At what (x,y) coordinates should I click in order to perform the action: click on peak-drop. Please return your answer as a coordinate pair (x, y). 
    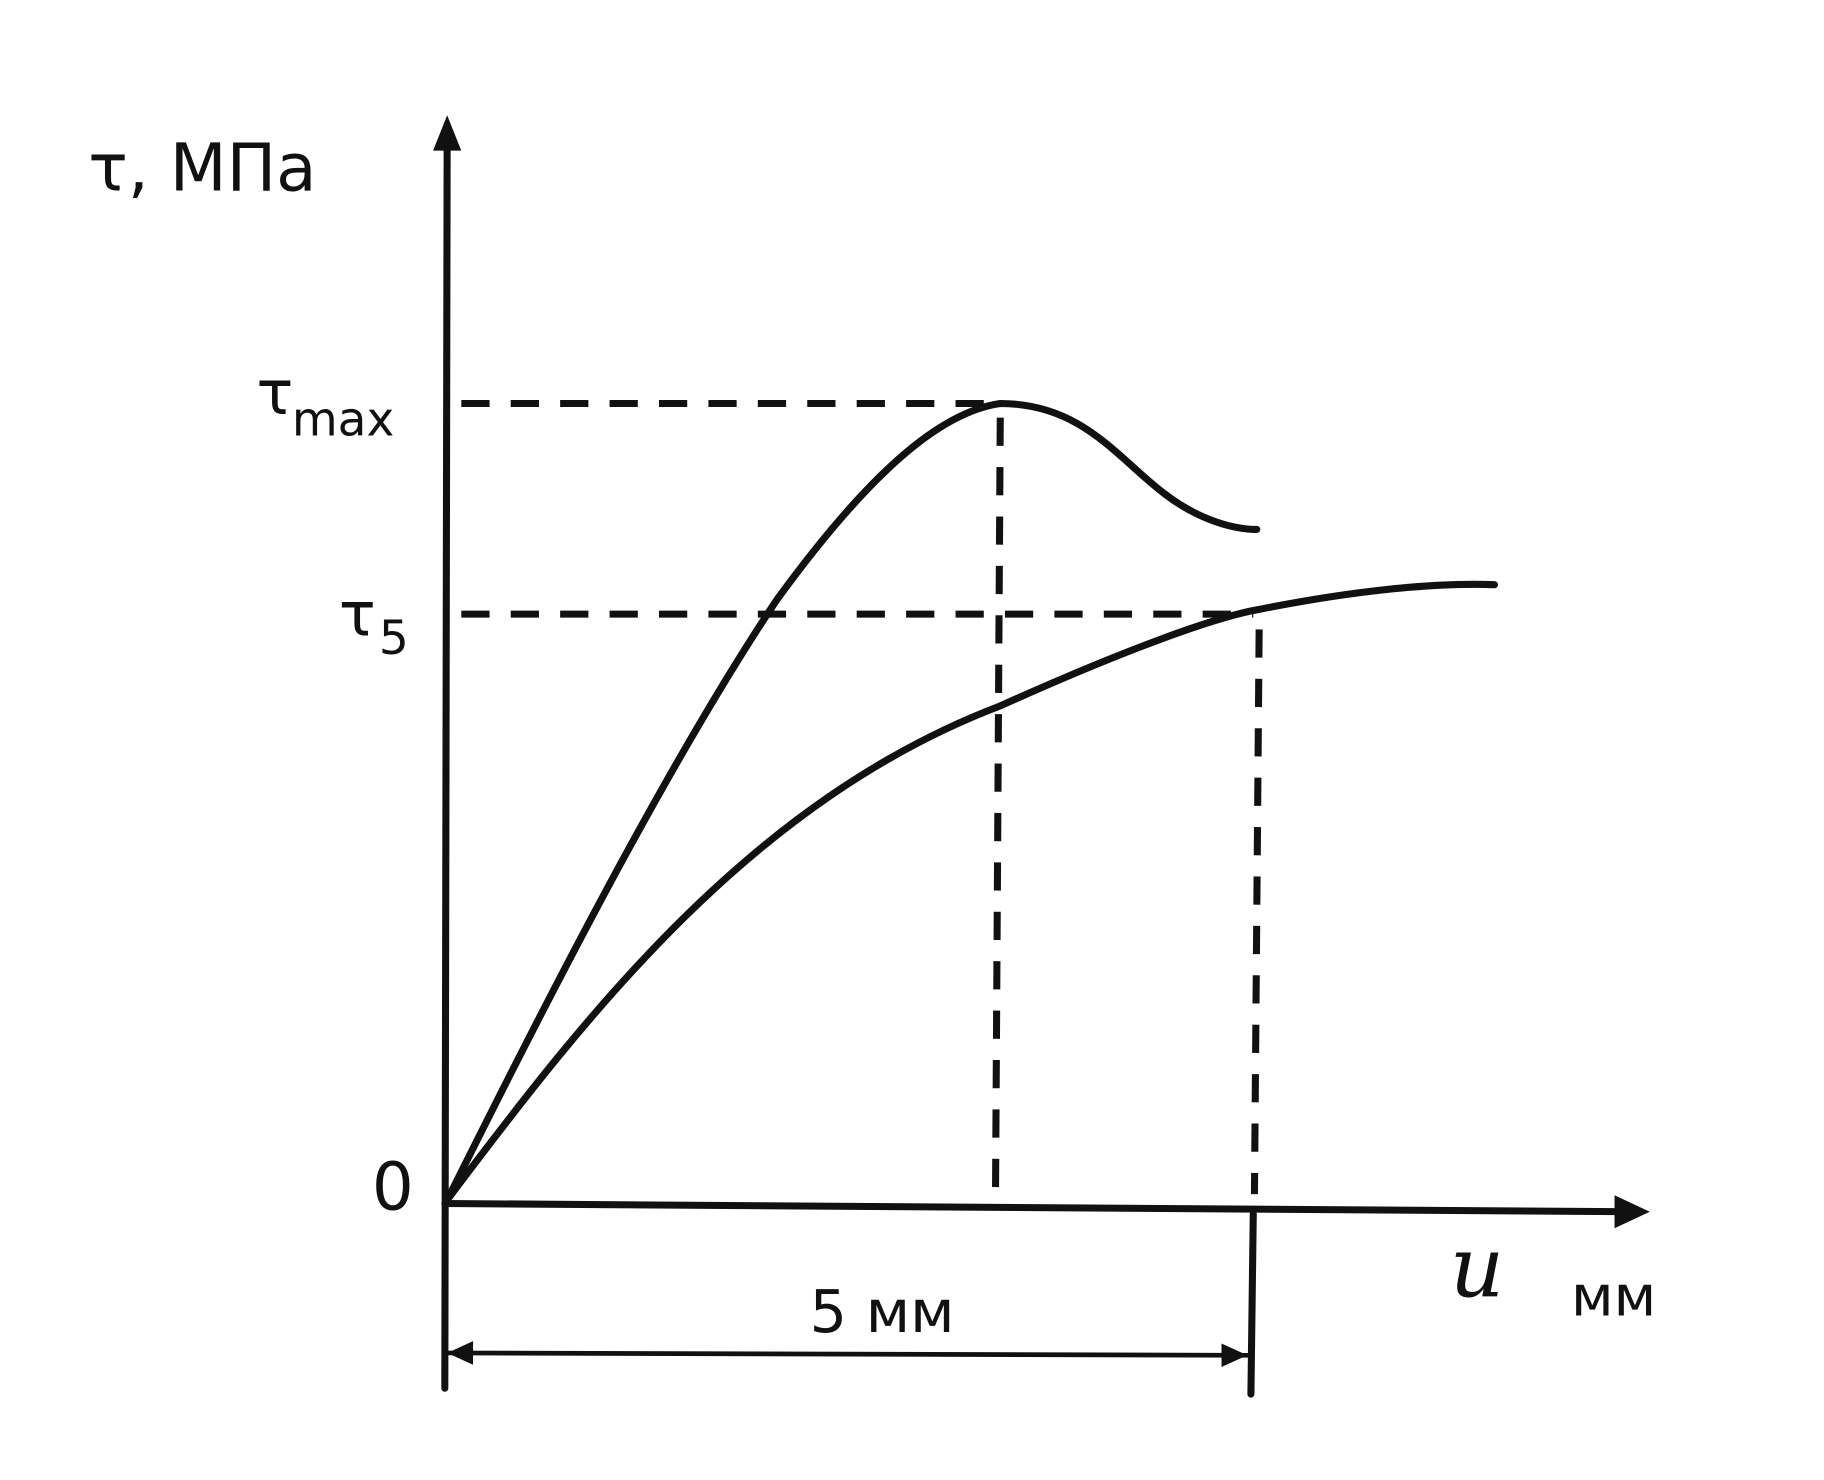
    Looking at the image, I should click on (998, 803).